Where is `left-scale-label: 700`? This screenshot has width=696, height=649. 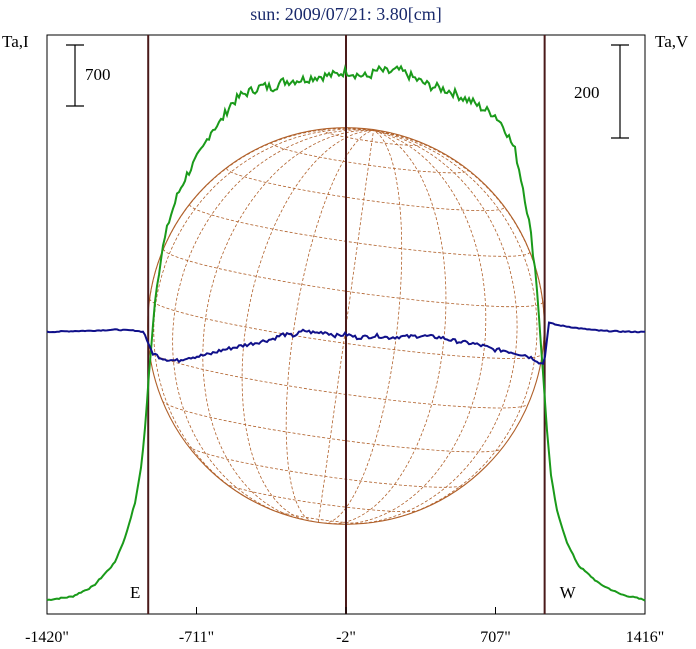
left-scale-label: 700 is located at coordinates (98, 74).